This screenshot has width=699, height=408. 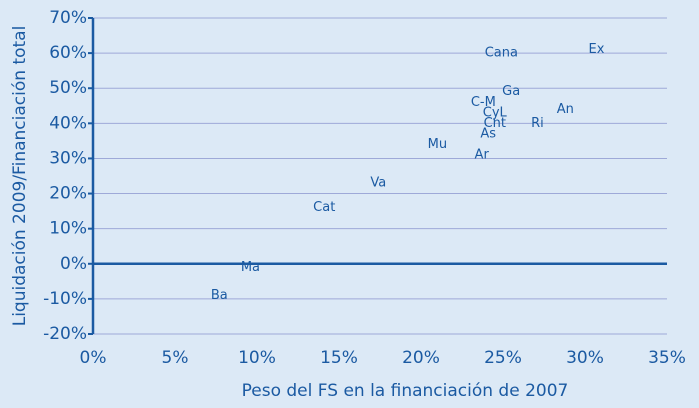 What do you see at coordinates (437, 144) in the screenshot?
I see `point-label: Mu` at bounding box center [437, 144].